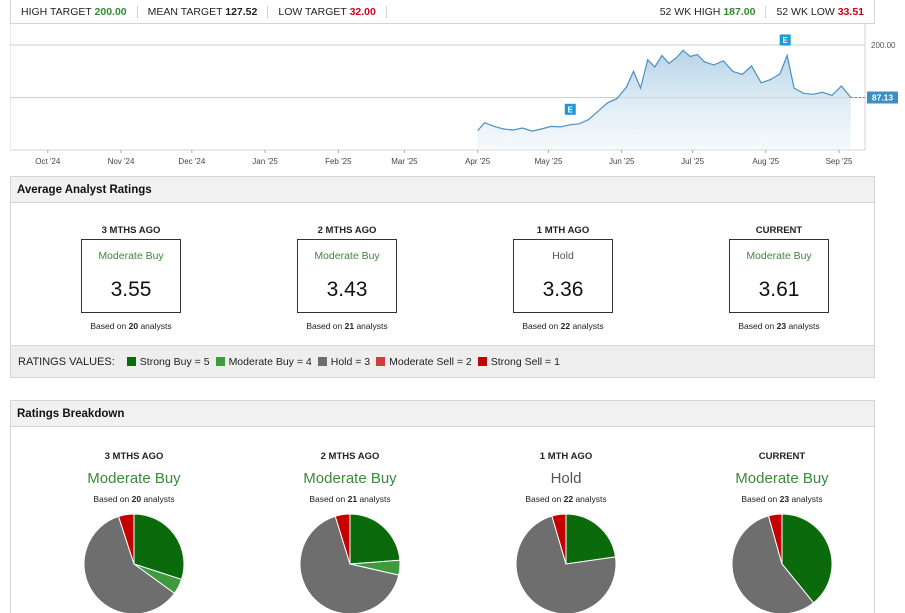  Describe the element at coordinates (442, 190) in the screenshot. I see `average-ratings-title: Average Analyst Ratings` at that location.